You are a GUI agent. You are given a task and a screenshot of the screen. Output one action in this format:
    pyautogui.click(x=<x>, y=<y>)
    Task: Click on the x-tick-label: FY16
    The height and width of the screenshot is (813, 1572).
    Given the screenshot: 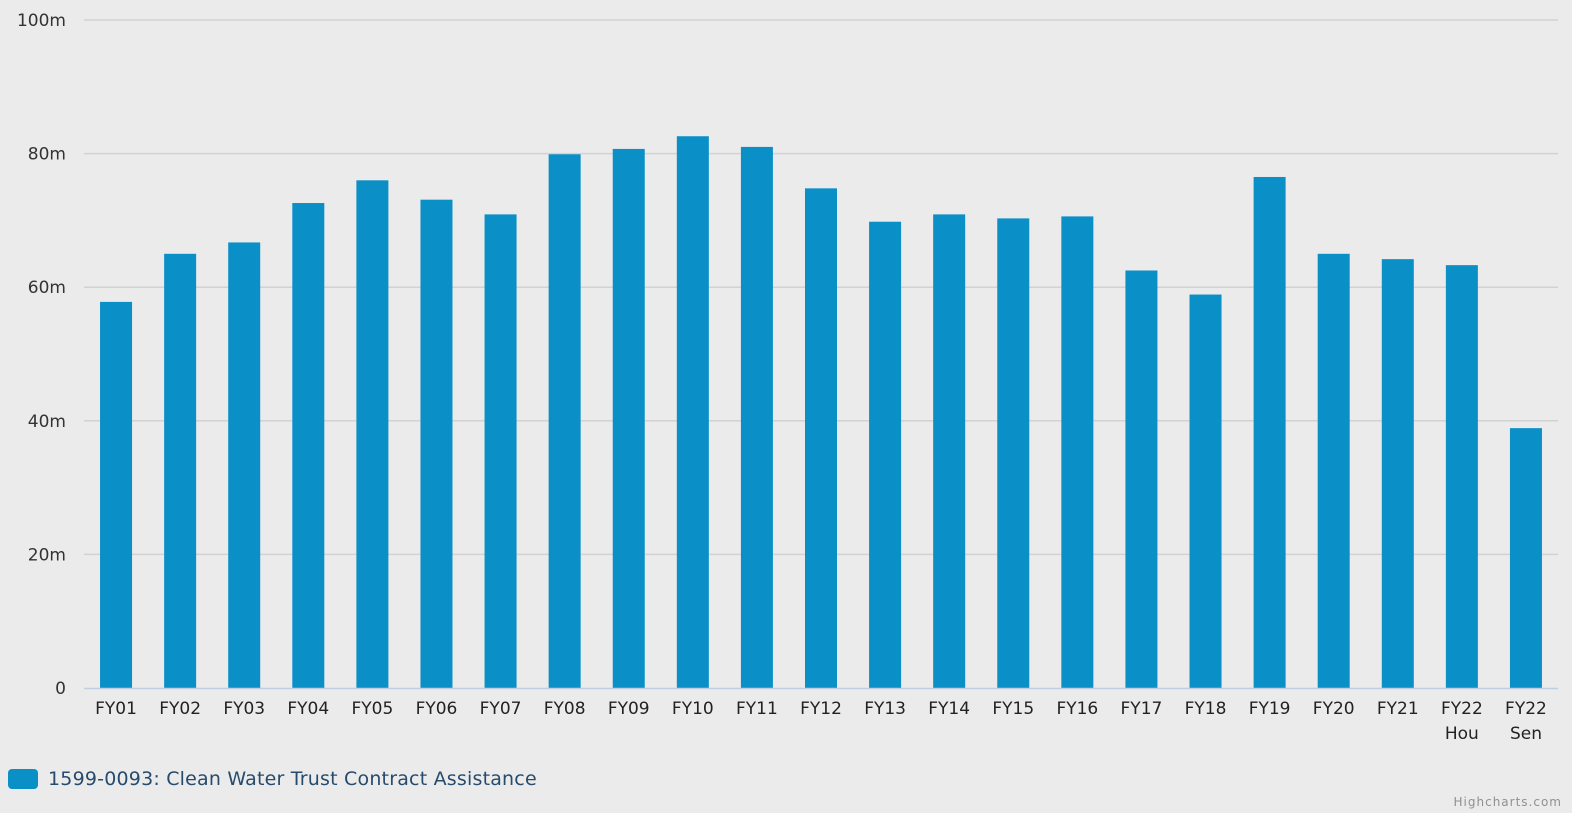 What is the action you would take?
    pyautogui.click(x=1077, y=709)
    